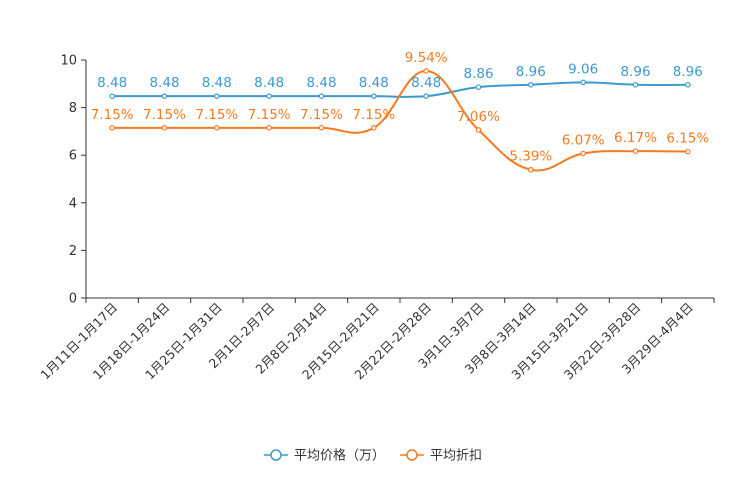 This screenshot has height=496, width=744. What do you see at coordinates (687, 139) in the screenshot?
I see `data-label: 6.15%` at bounding box center [687, 139].